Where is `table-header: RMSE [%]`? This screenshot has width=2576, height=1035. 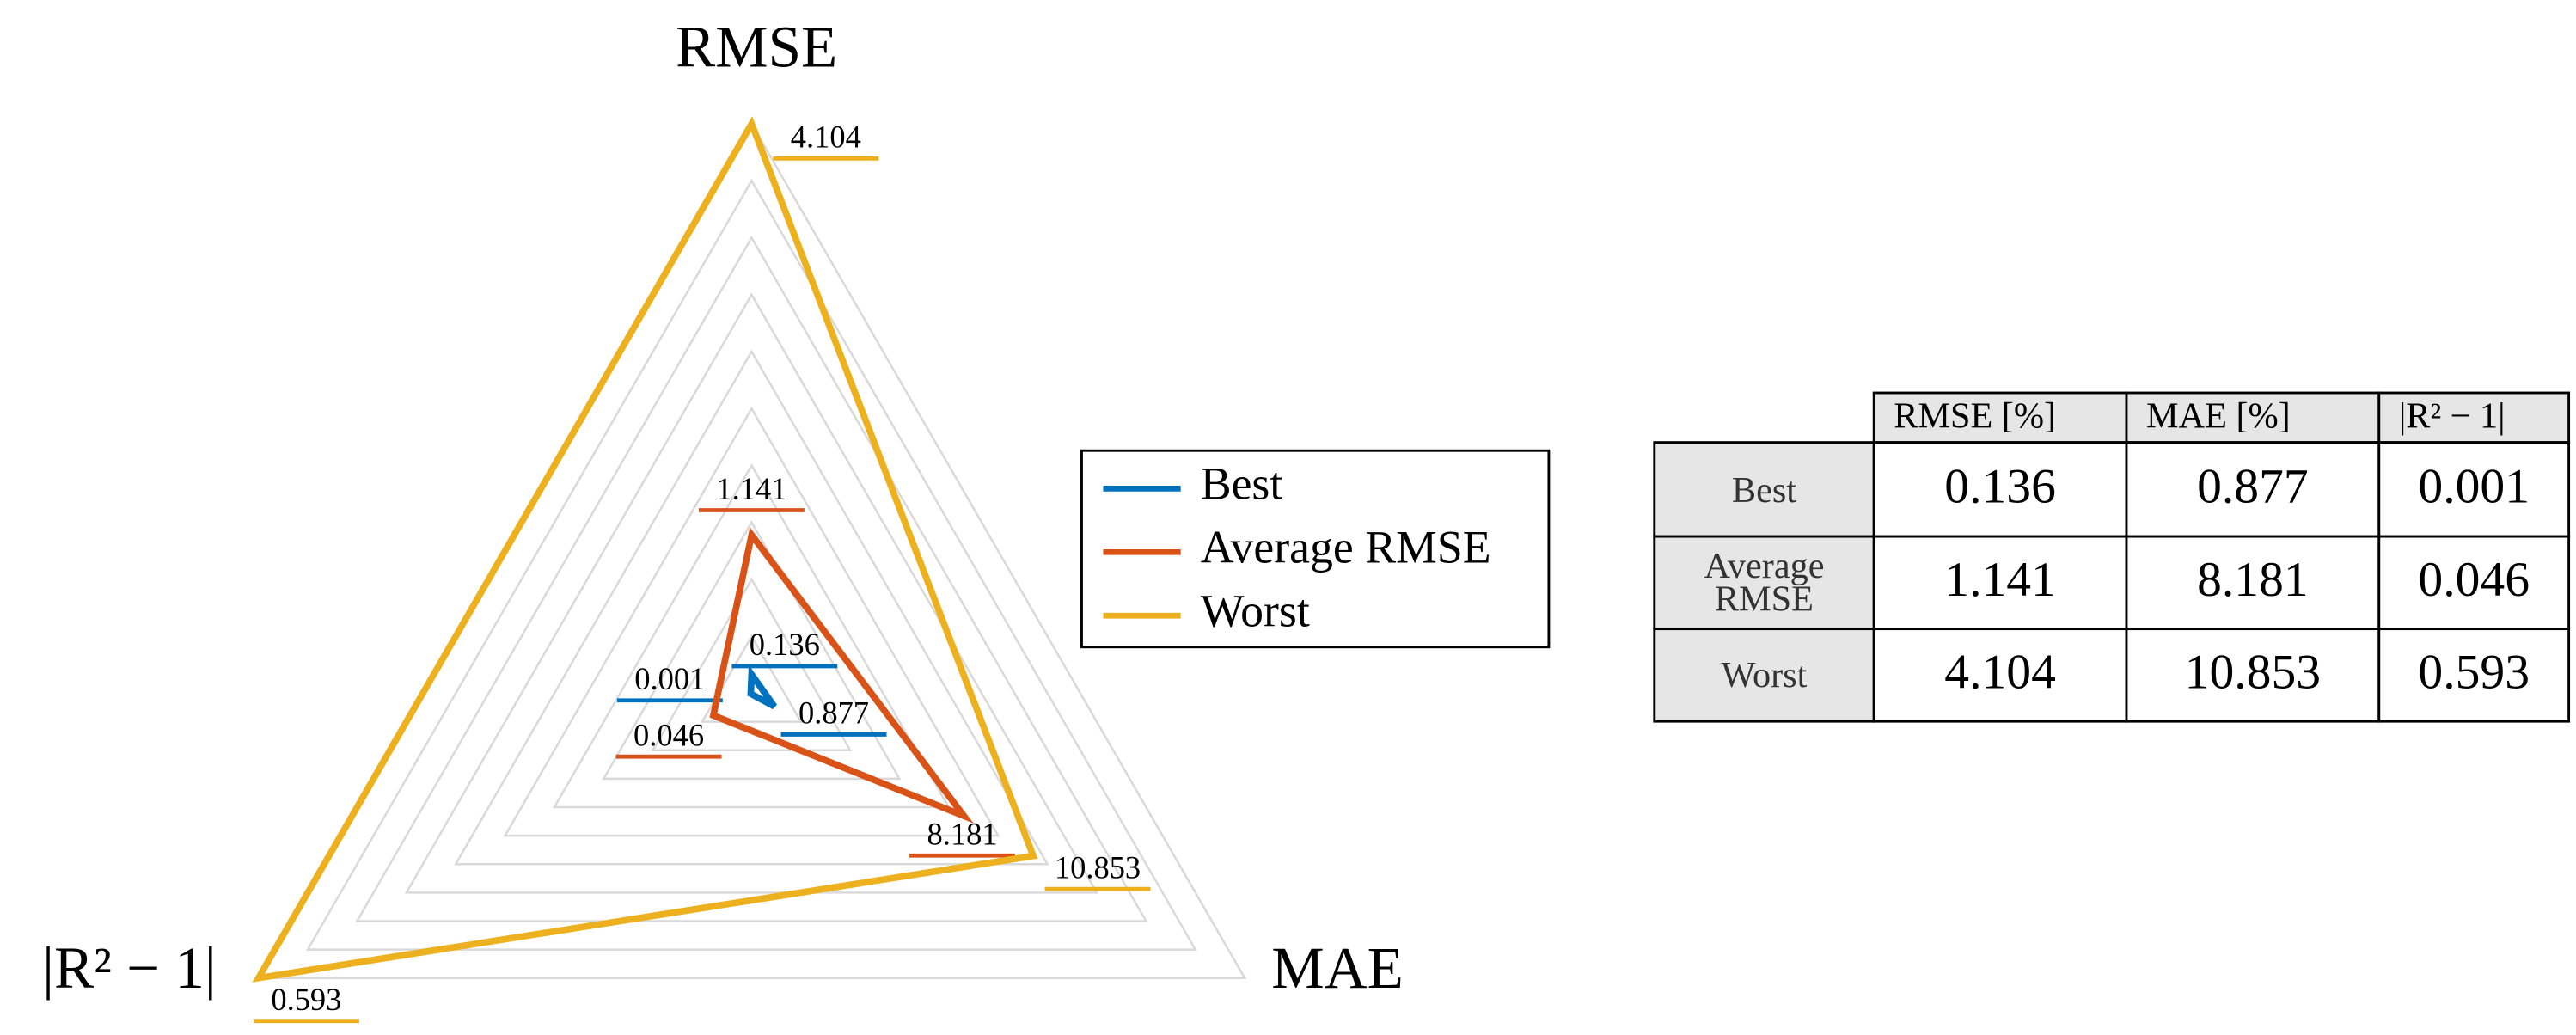
table-header: RMSE [%] is located at coordinates (1975, 415).